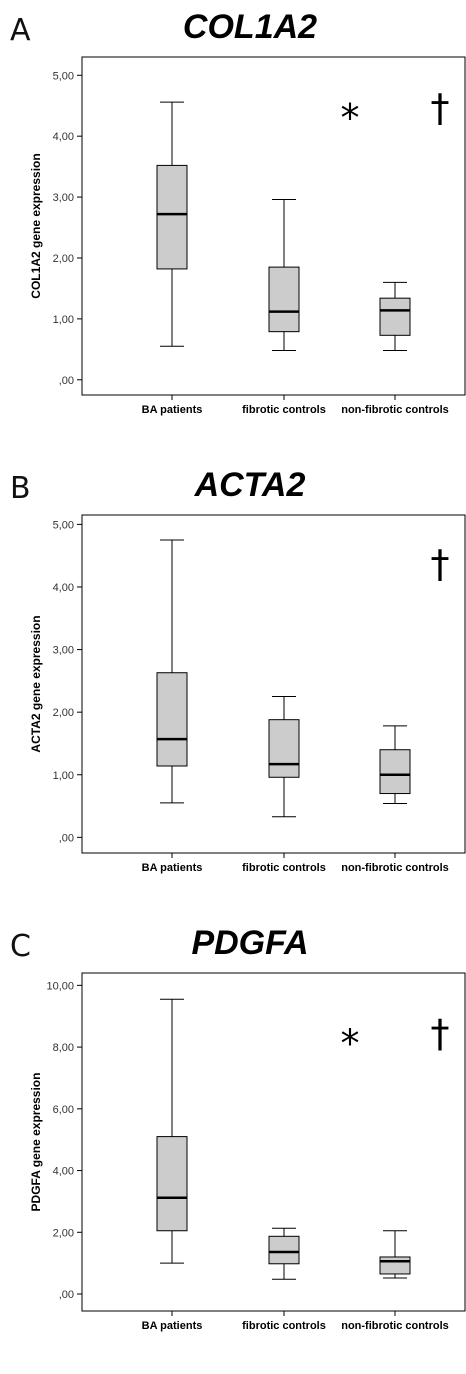 This screenshot has width=466, height=1374. I want to click on panel-label: A, so click(20, 30).